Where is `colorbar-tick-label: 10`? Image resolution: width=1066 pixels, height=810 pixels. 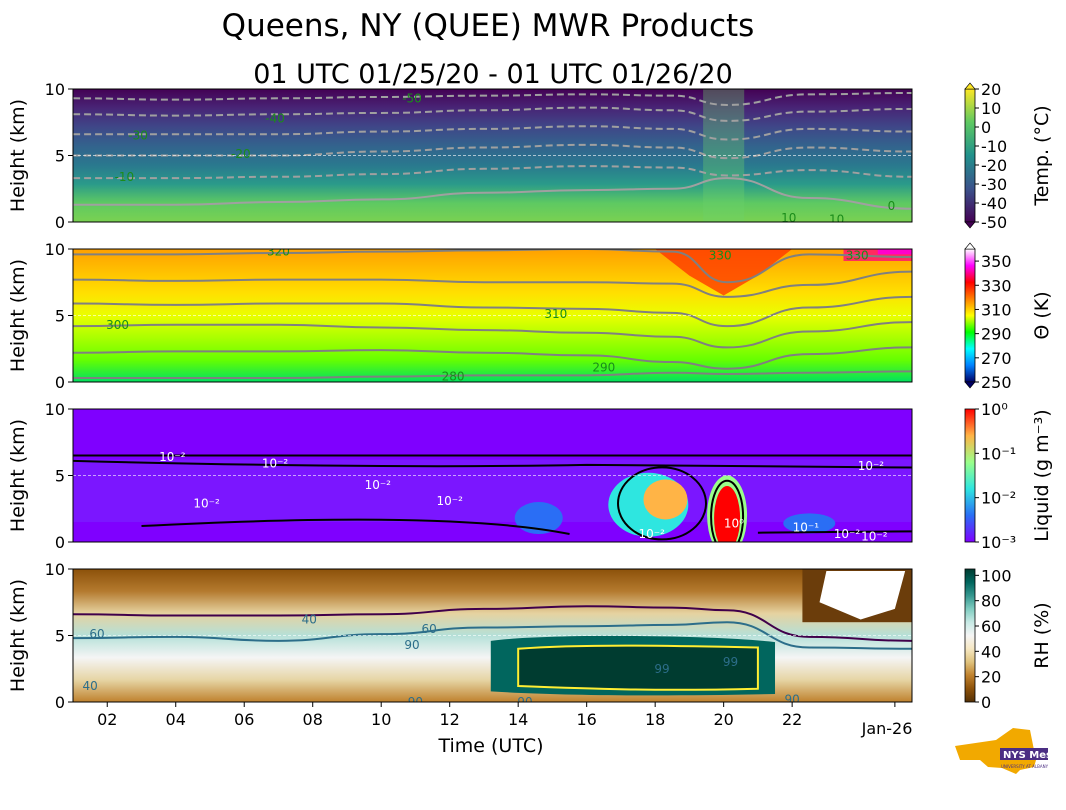
colorbar-tick-label: 10 is located at coordinates (991, 108).